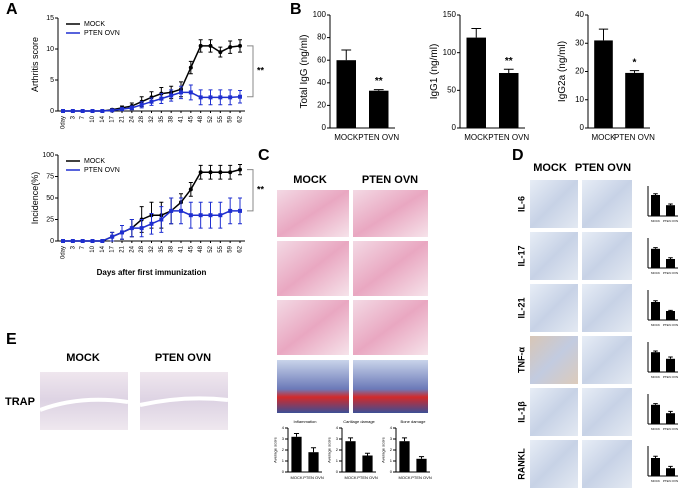 The width and height of the screenshot is (685, 489). Describe the element at coordinates (50, 18) in the screenshot. I see `y-tick-label: 15` at that location.